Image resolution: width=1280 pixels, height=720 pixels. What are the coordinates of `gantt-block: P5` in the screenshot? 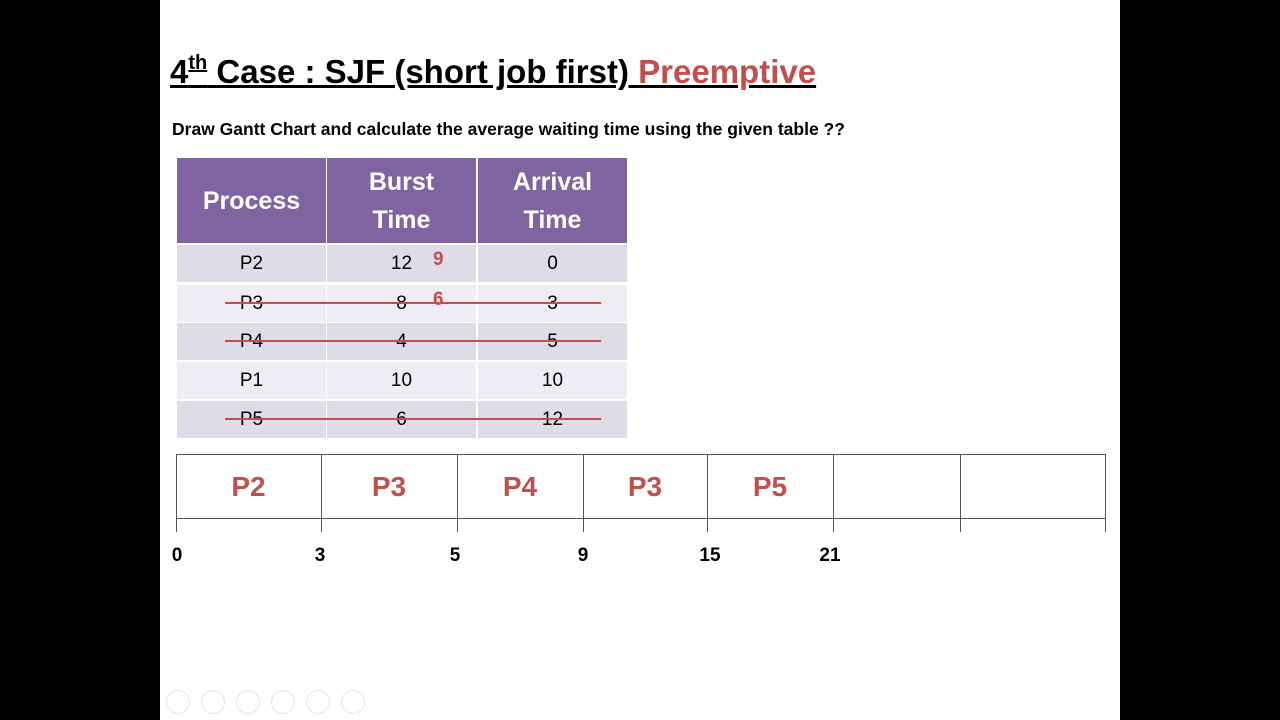 It's located at (770, 486).